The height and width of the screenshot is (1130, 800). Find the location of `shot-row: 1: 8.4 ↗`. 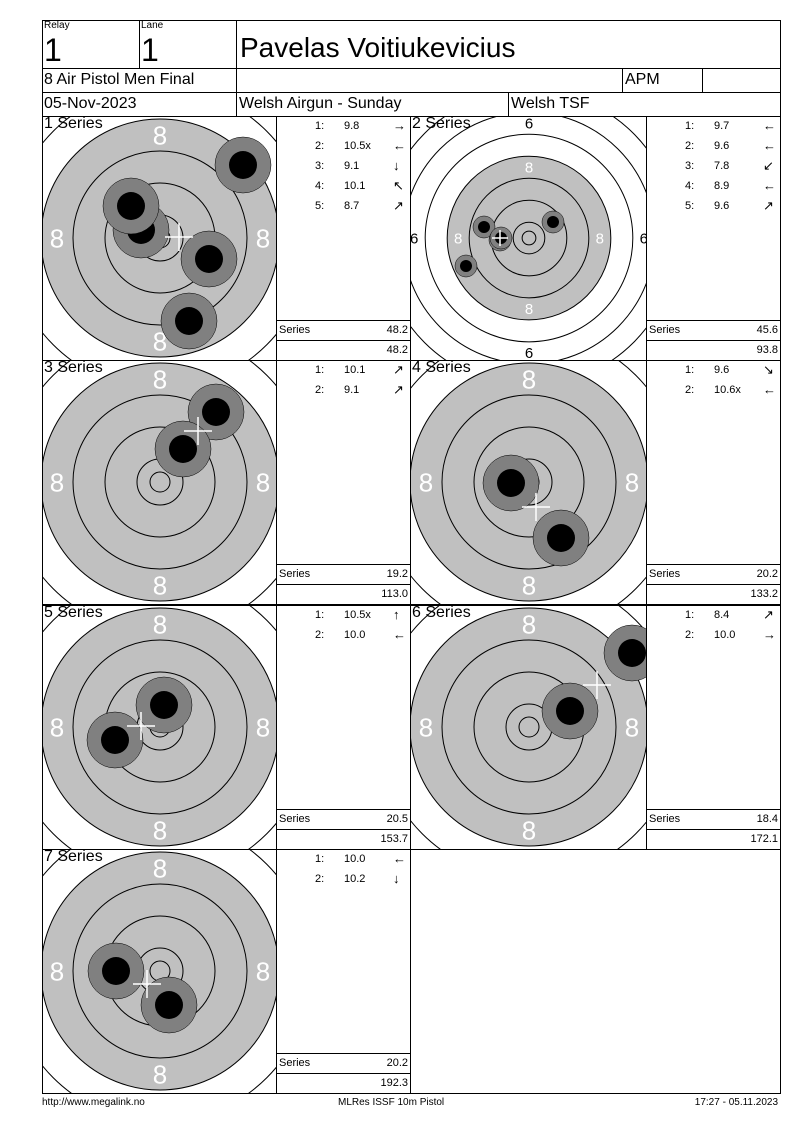

shot-row: 1: 8.4 ↗ is located at coordinates (713, 618).